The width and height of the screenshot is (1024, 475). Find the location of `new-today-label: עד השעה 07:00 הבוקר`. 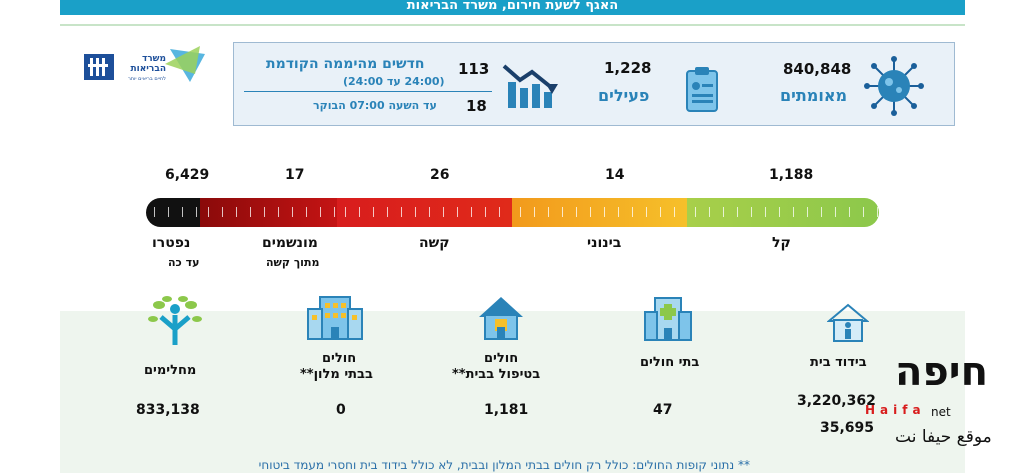

new-today-label: עד השעה 07:00 הבוקר is located at coordinates (375, 105).